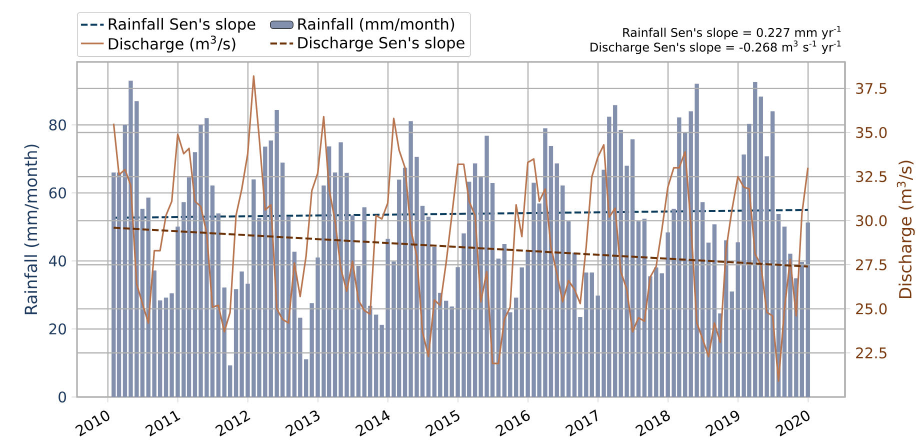 This screenshot has height=445, width=923. What do you see at coordinates (182, 25) in the screenshot?
I see `legend-label: Rainfall Sen's slope` at bounding box center [182, 25].